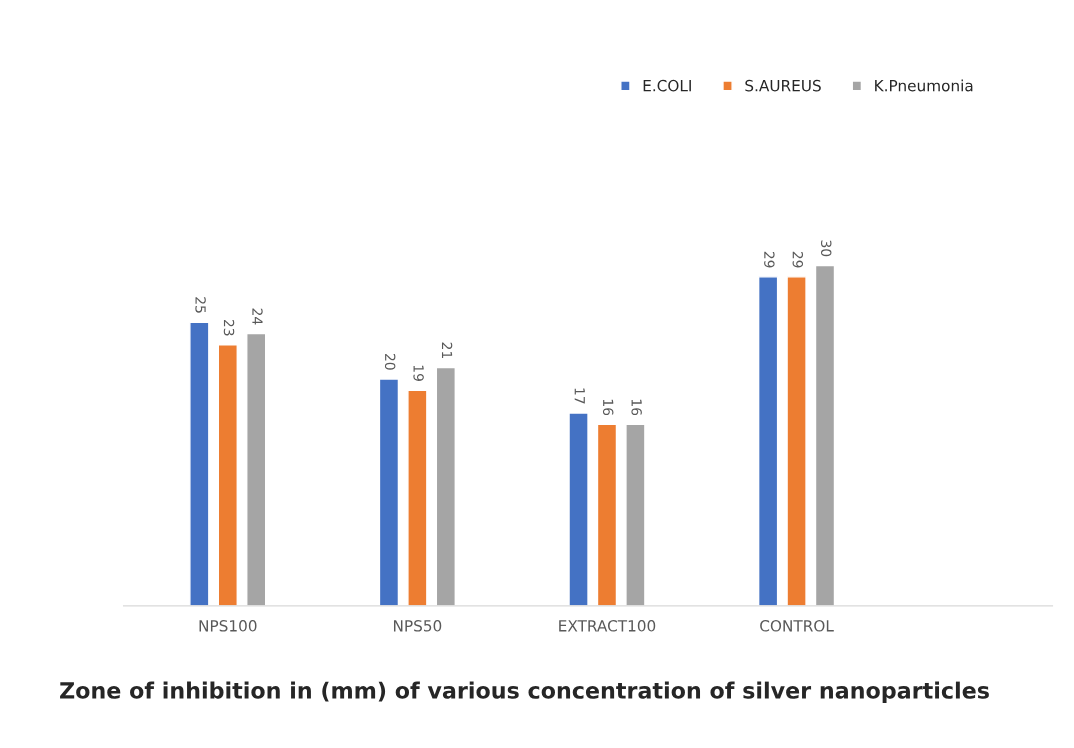 The image size is (1074, 748). What do you see at coordinates (783, 85) in the screenshot?
I see `legend-label: S.AUREUS` at bounding box center [783, 85].